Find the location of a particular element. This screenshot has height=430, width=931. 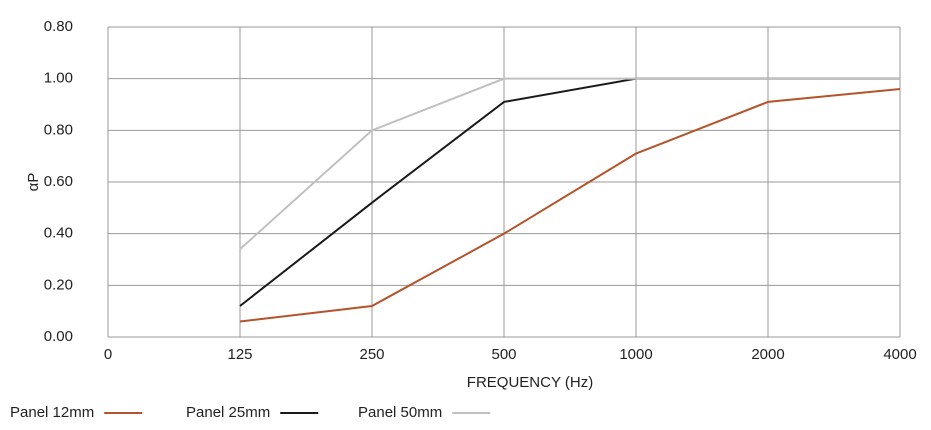

x-tick-label: 125 is located at coordinates (239, 354).